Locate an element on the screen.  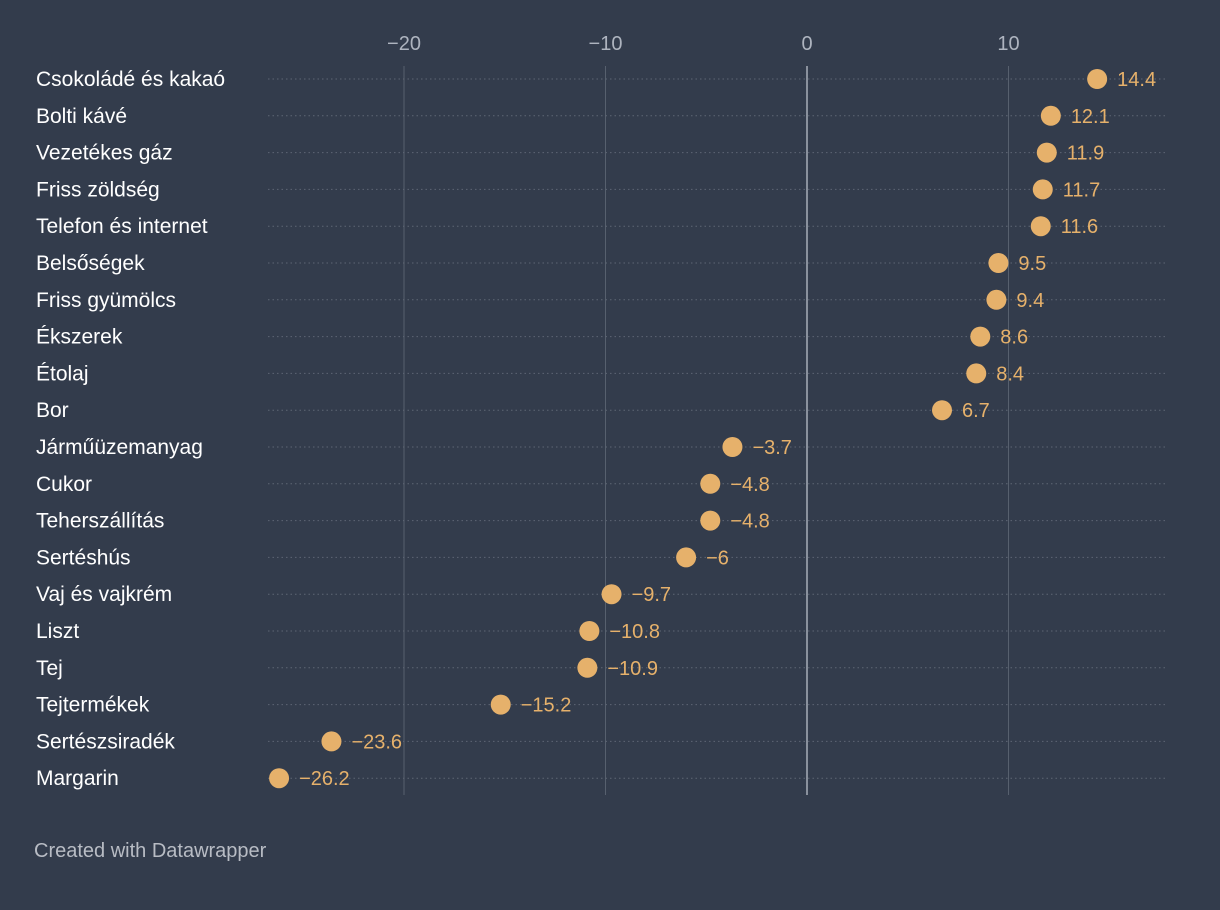
value-label: 12.1 is located at coordinates (1090, 117).